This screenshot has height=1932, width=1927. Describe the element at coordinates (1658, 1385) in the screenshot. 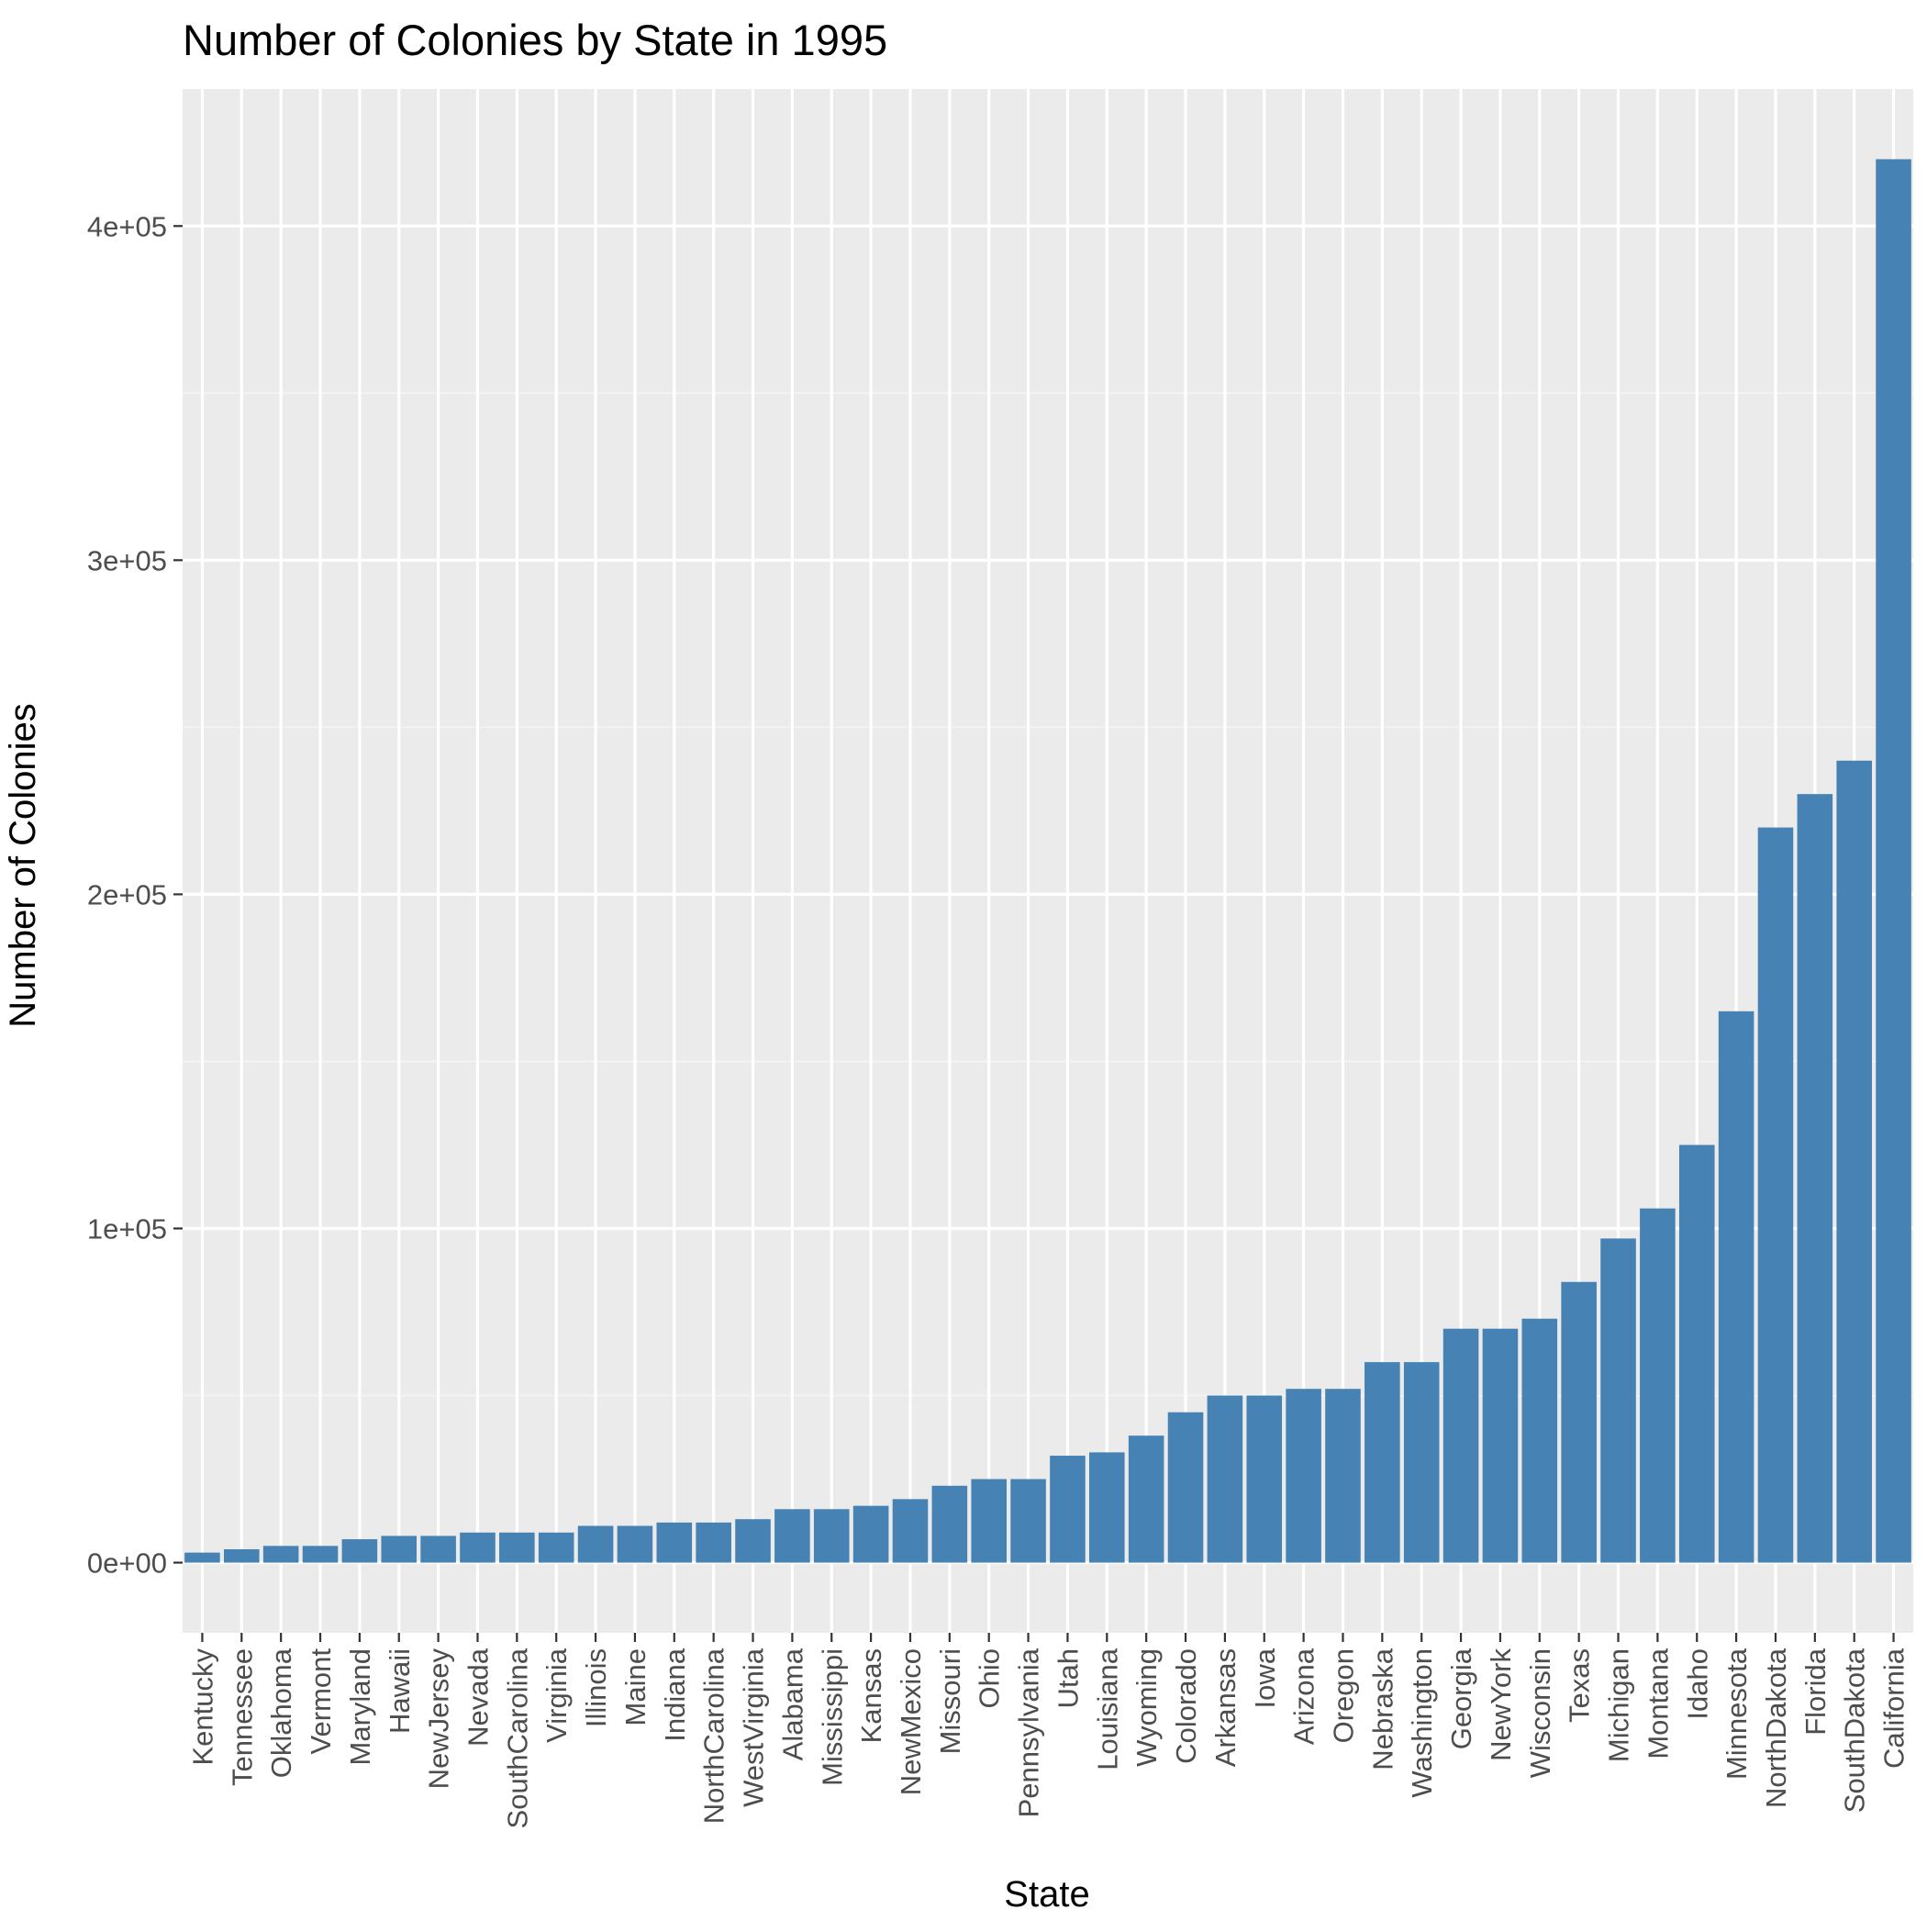

I see `bar-montana` at that location.